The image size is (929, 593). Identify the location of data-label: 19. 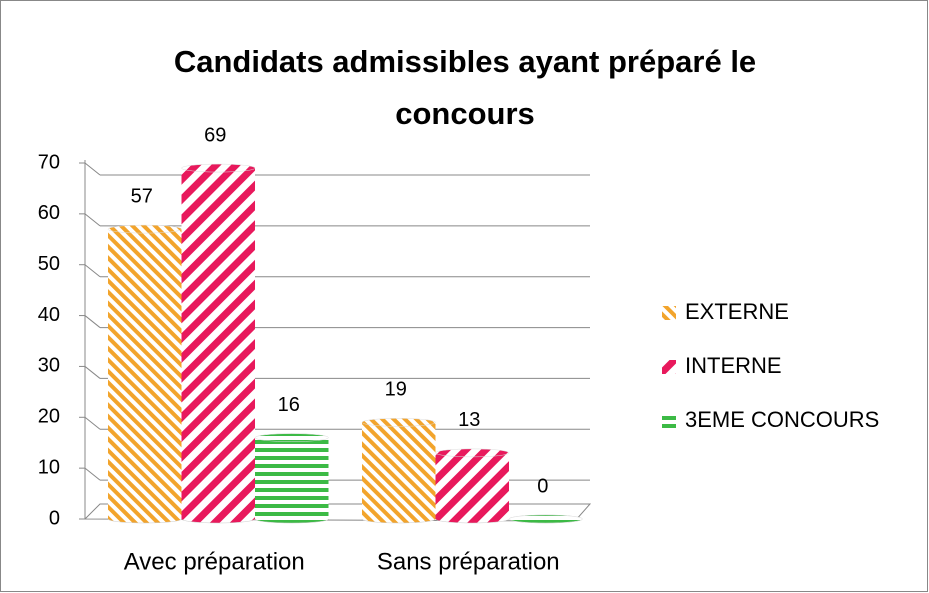
(396, 390).